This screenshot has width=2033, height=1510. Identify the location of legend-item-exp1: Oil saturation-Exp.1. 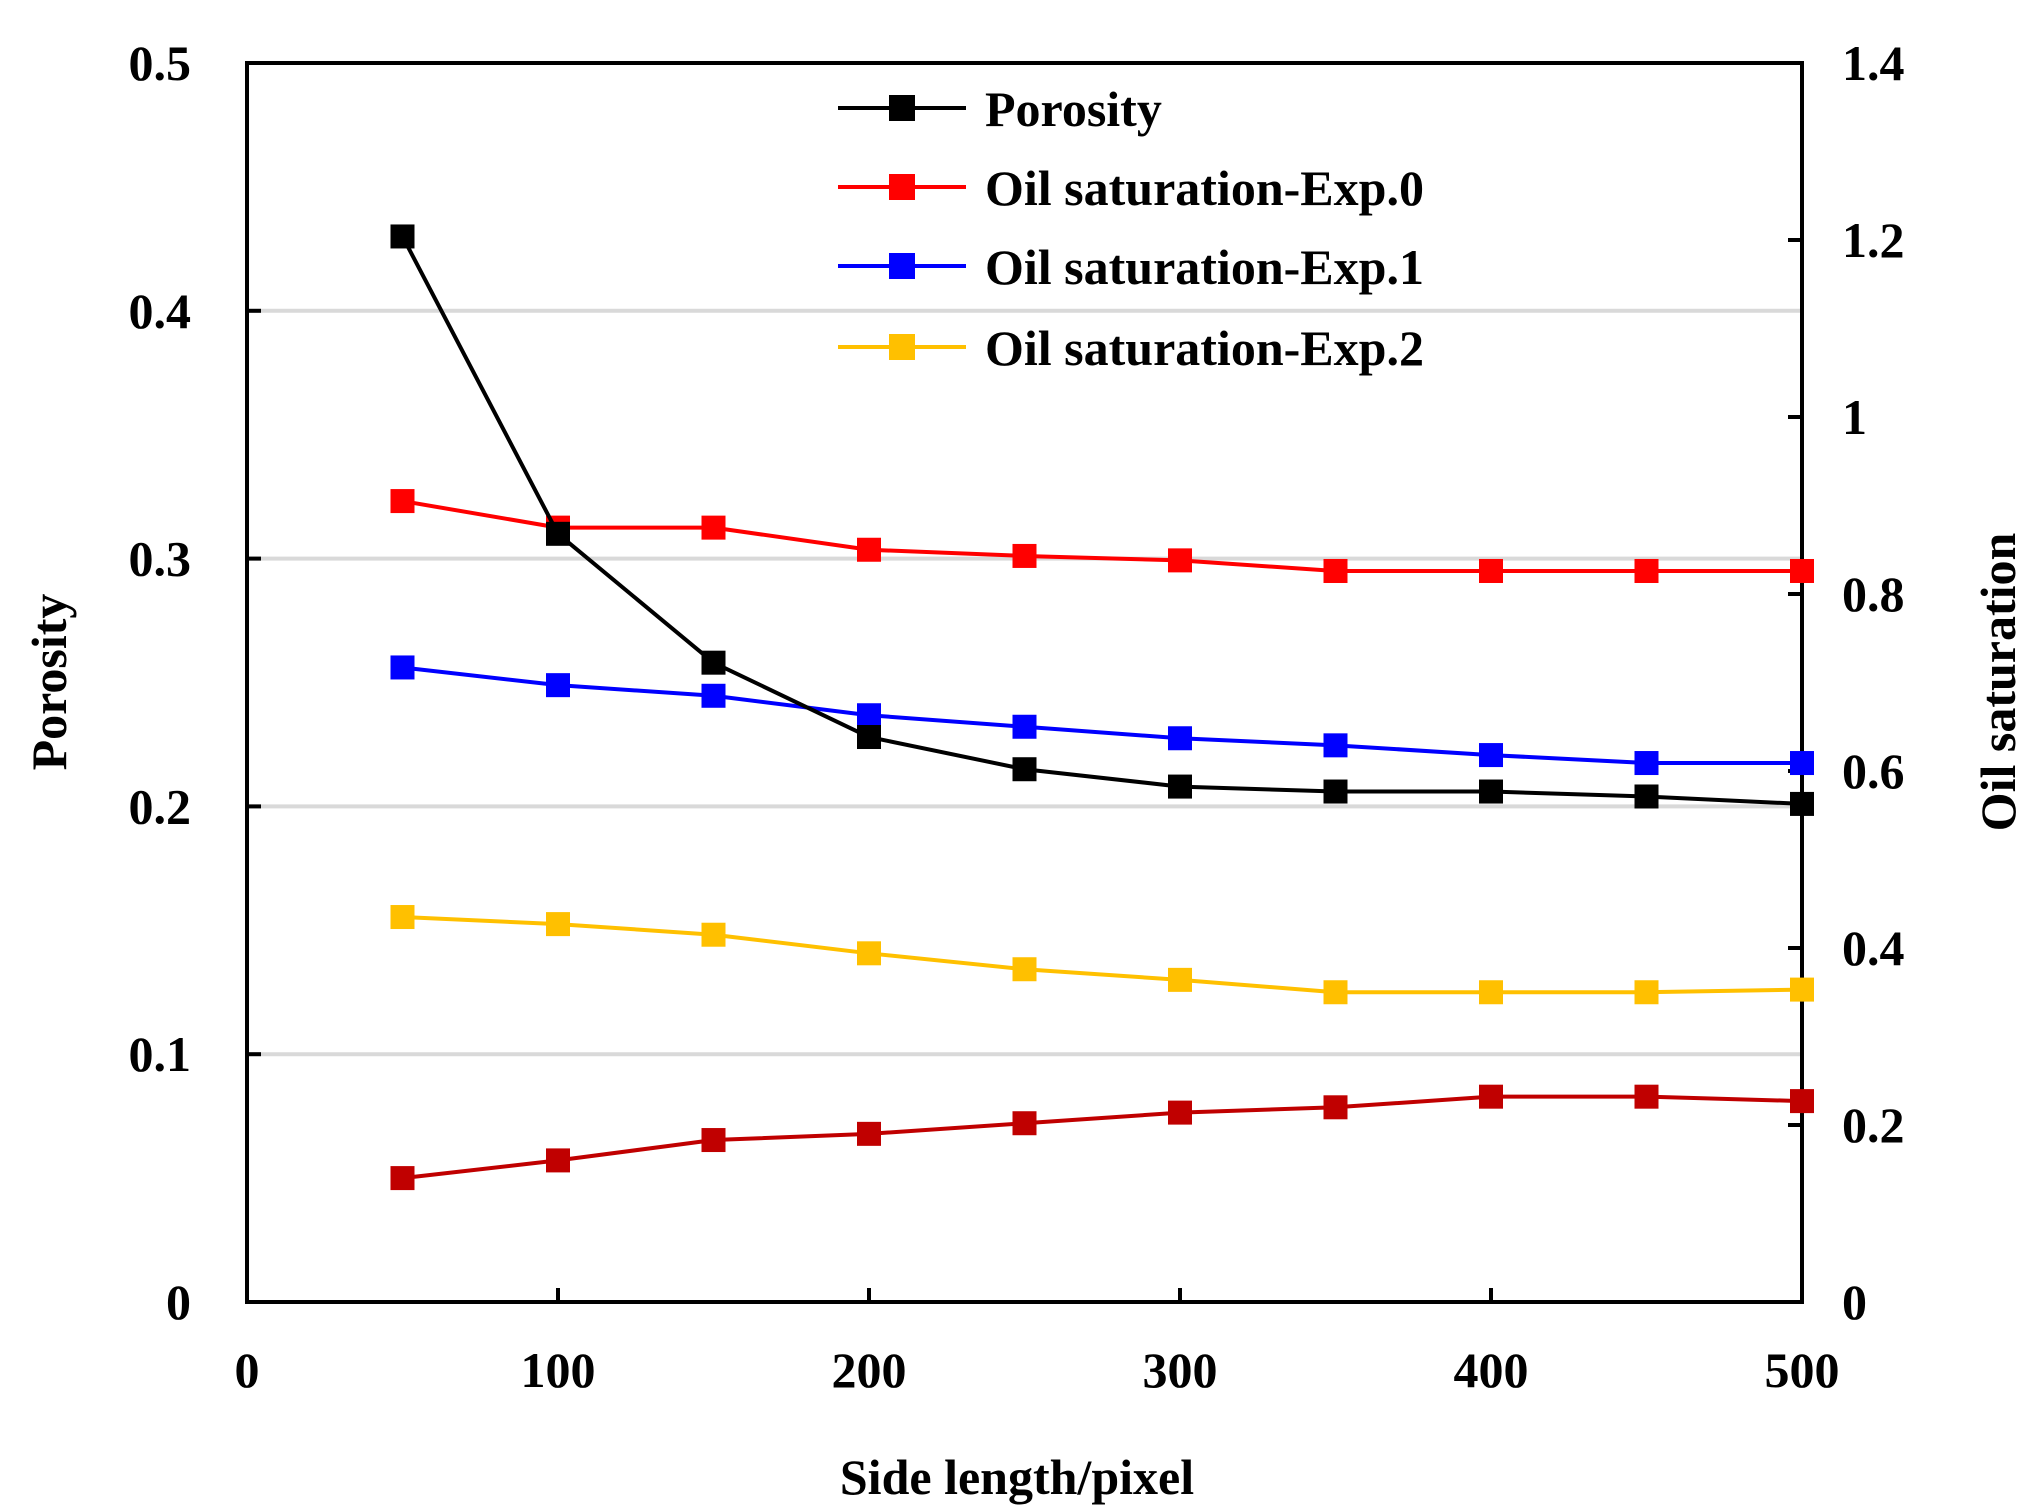
(1131, 267).